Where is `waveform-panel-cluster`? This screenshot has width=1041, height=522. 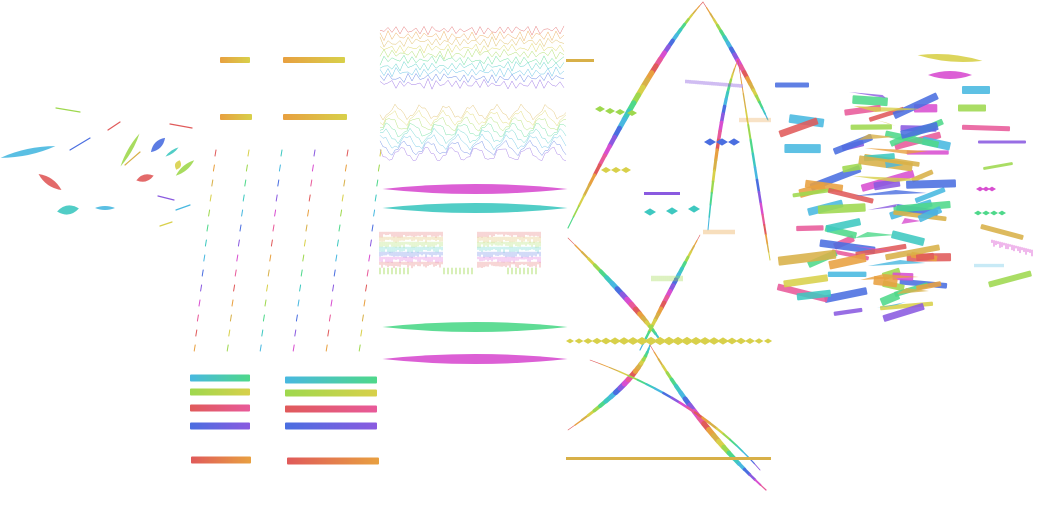
waveform-panel-cluster is located at coordinates (486, 194).